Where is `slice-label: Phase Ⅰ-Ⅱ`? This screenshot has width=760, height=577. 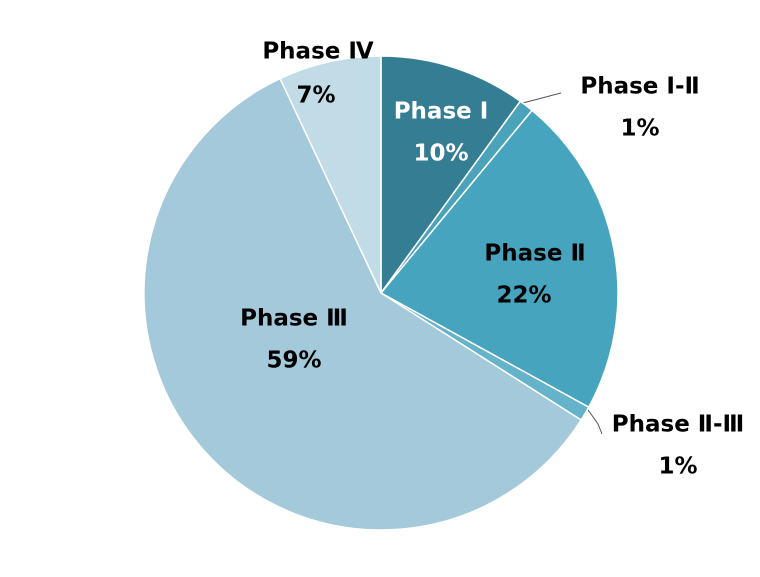 slice-label: Phase Ⅰ-Ⅱ is located at coordinates (639, 87).